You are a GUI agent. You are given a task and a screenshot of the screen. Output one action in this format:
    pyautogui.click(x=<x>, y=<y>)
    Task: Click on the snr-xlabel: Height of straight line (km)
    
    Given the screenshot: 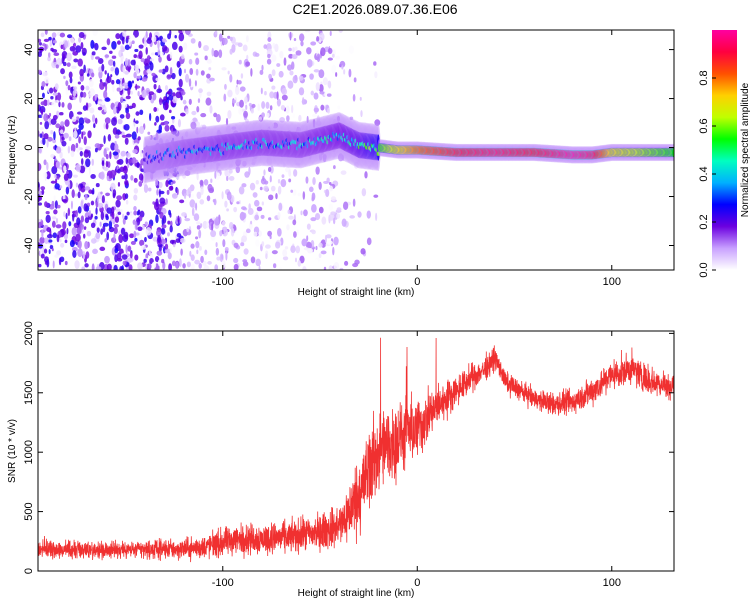 What is the action you would take?
    pyautogui.click(x=356, y=593)
    